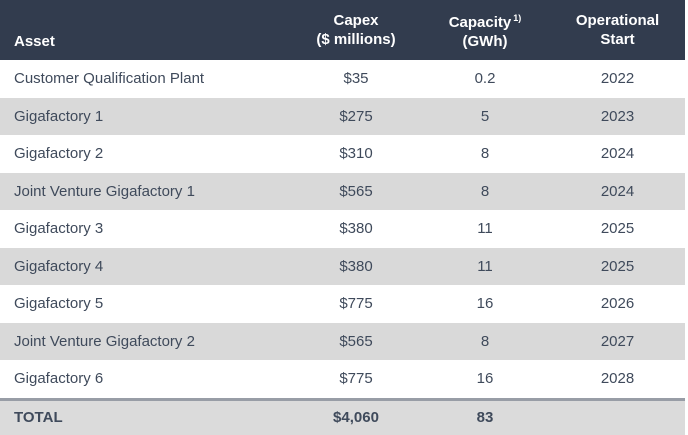 This screenshot has width=688, height=435. What do you see at coordinates (59, 379) in the screenshot?
I see `cell-asset: Gigafactory 6` at bounding box center [59, 379].